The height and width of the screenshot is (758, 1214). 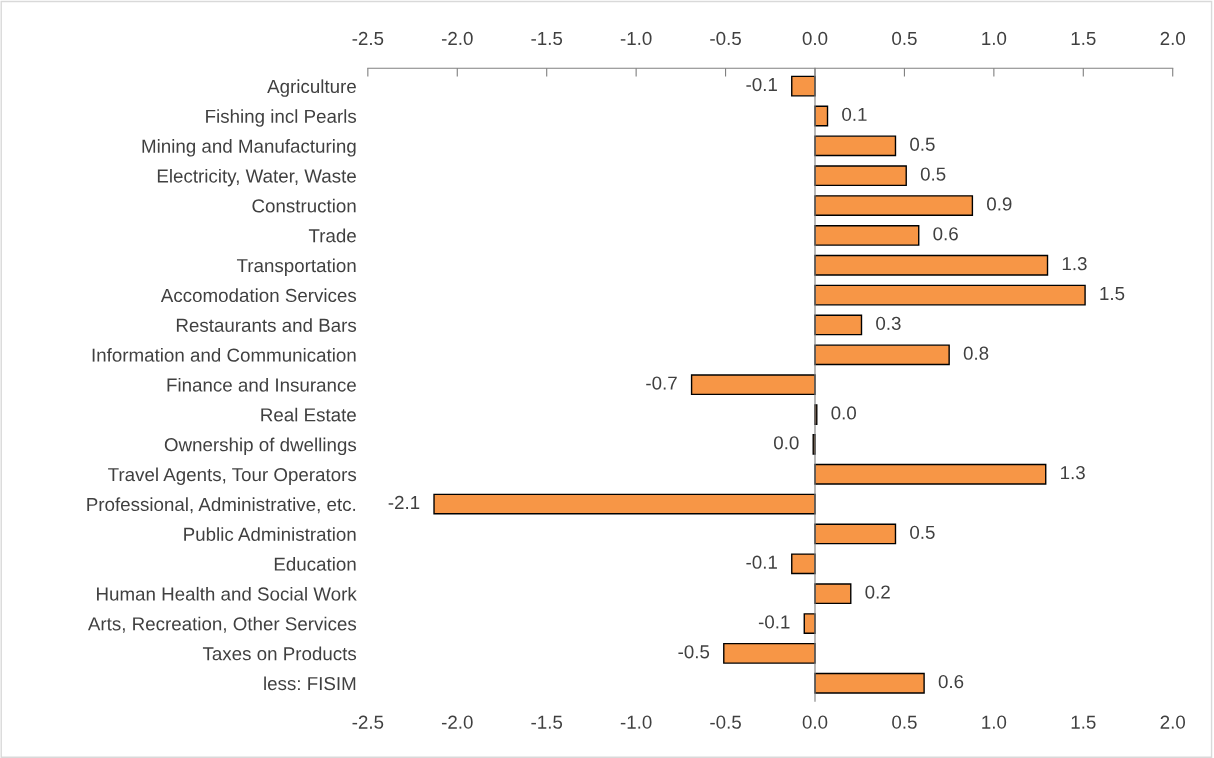 I want to click on y-tick-label: Finance and Insurance, so click(x=261, y=384).